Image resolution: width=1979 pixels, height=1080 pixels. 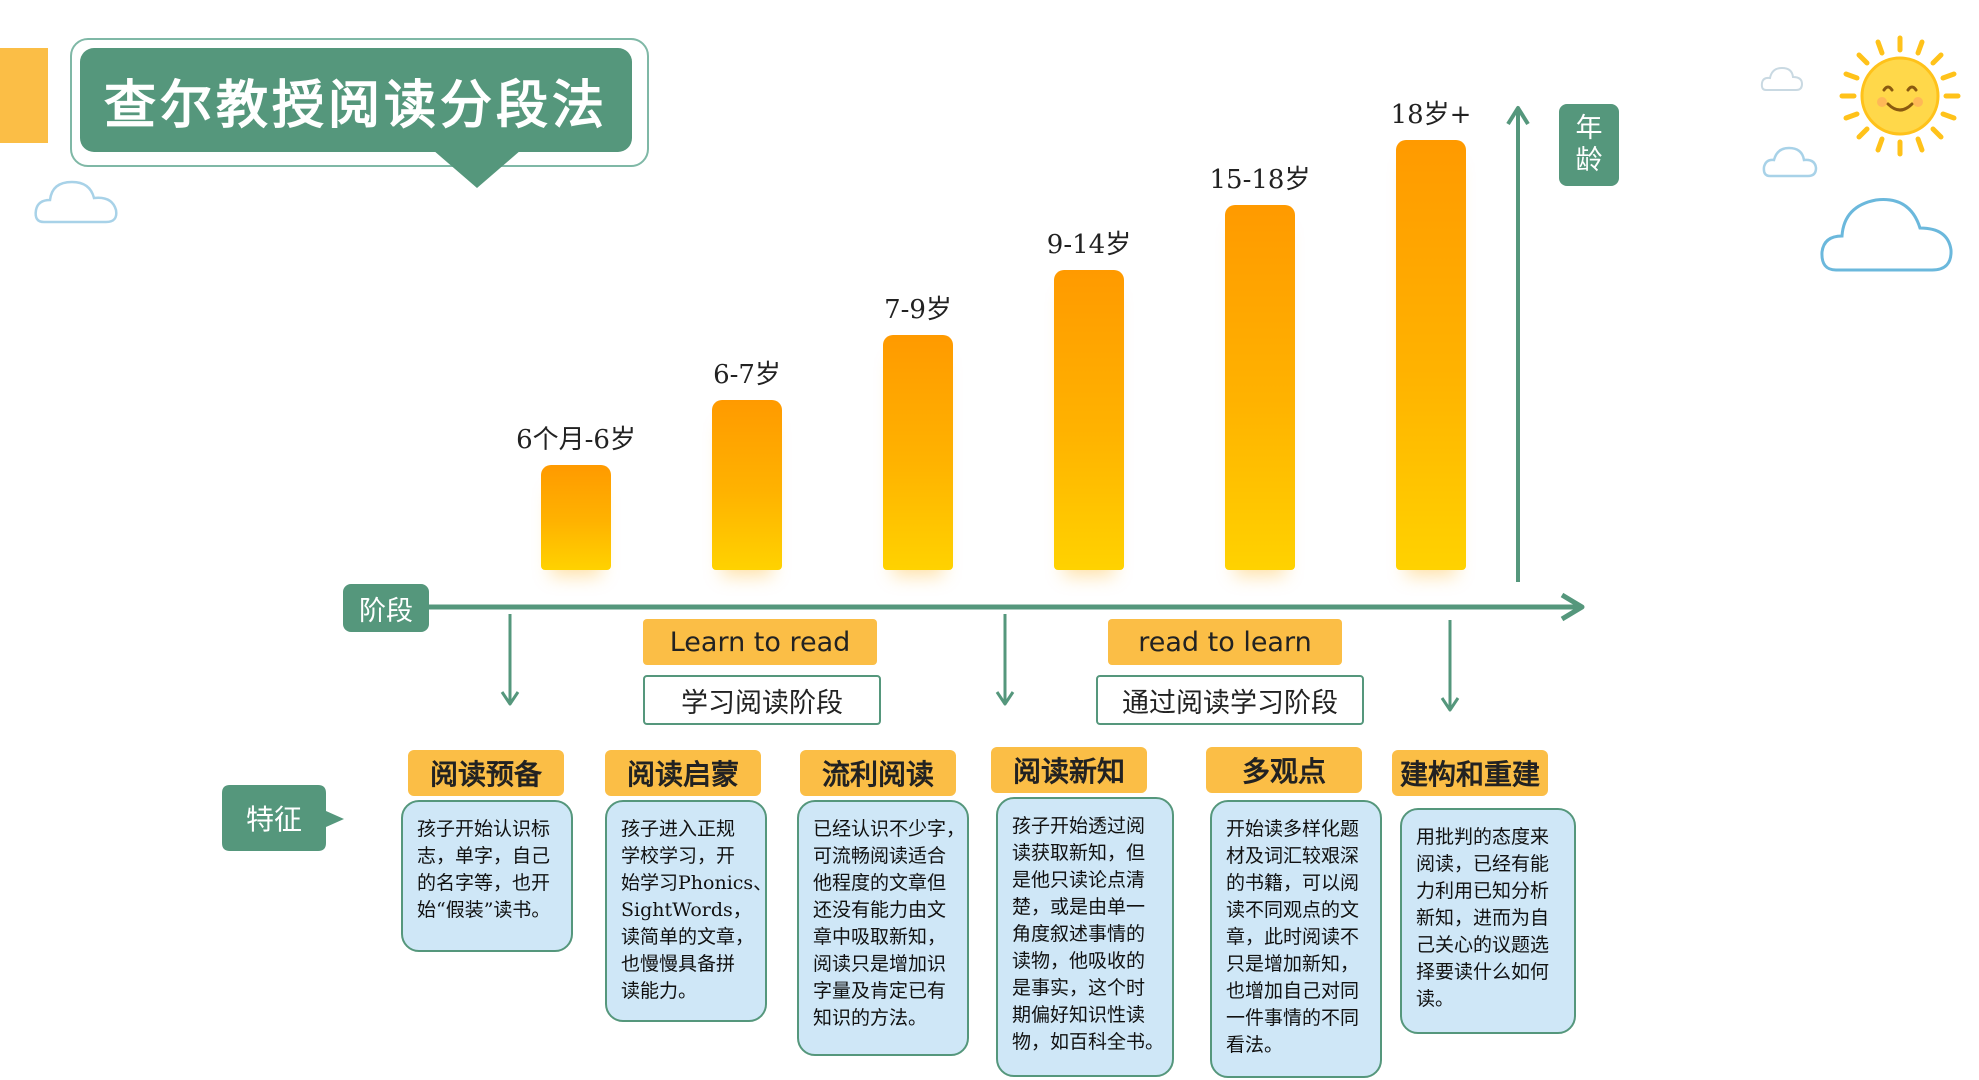 I want to click on feature-card-line: 看法。, so click(x=1255, y=1045).